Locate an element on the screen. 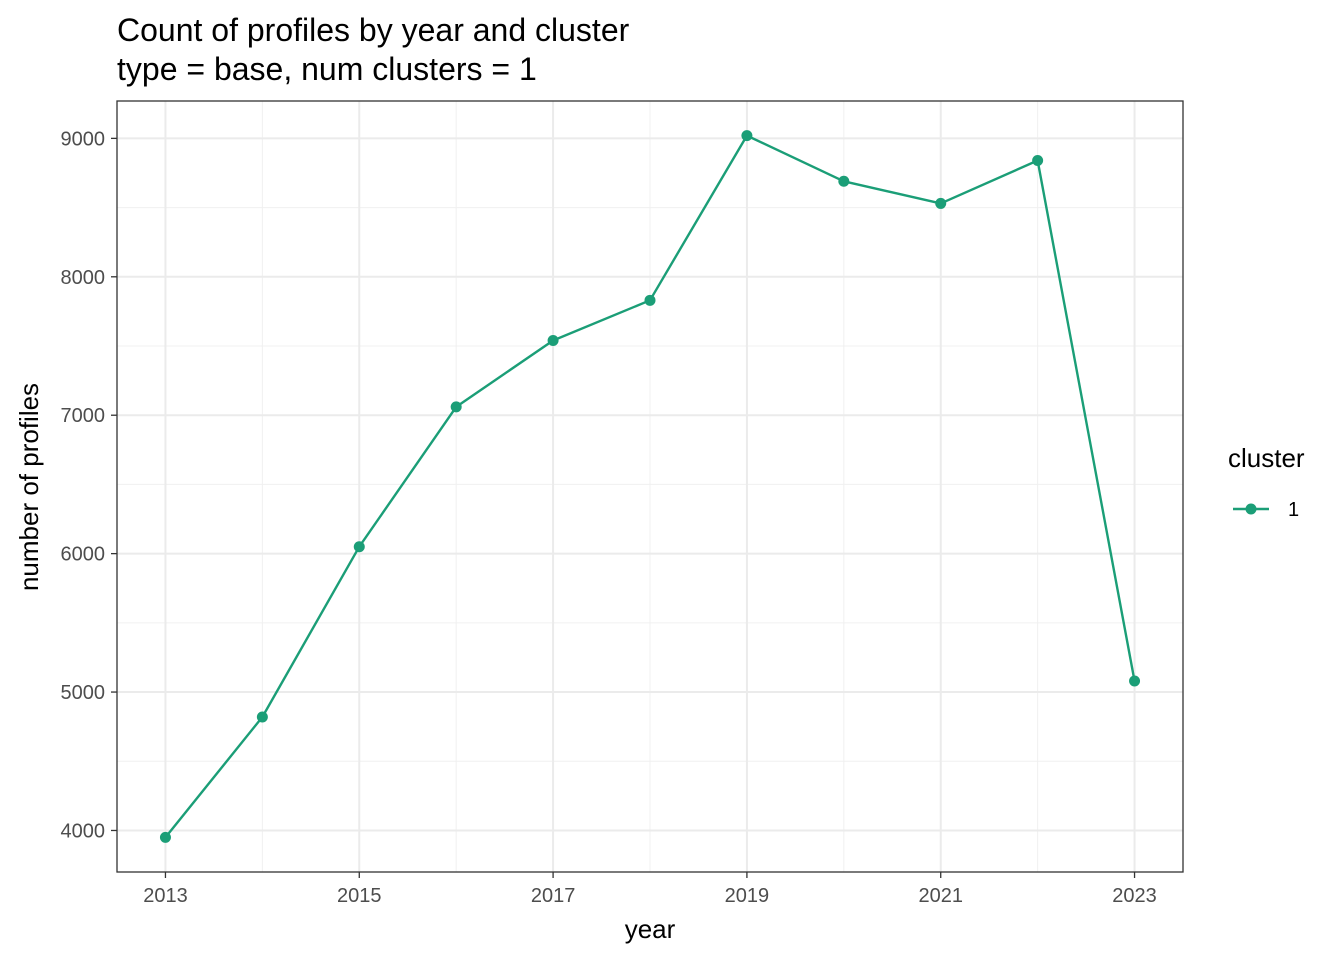 This screenshot has width=1344, height=960. chart-subtitle: type = base, num clusters = 1 is located at coordinates (327, 69).